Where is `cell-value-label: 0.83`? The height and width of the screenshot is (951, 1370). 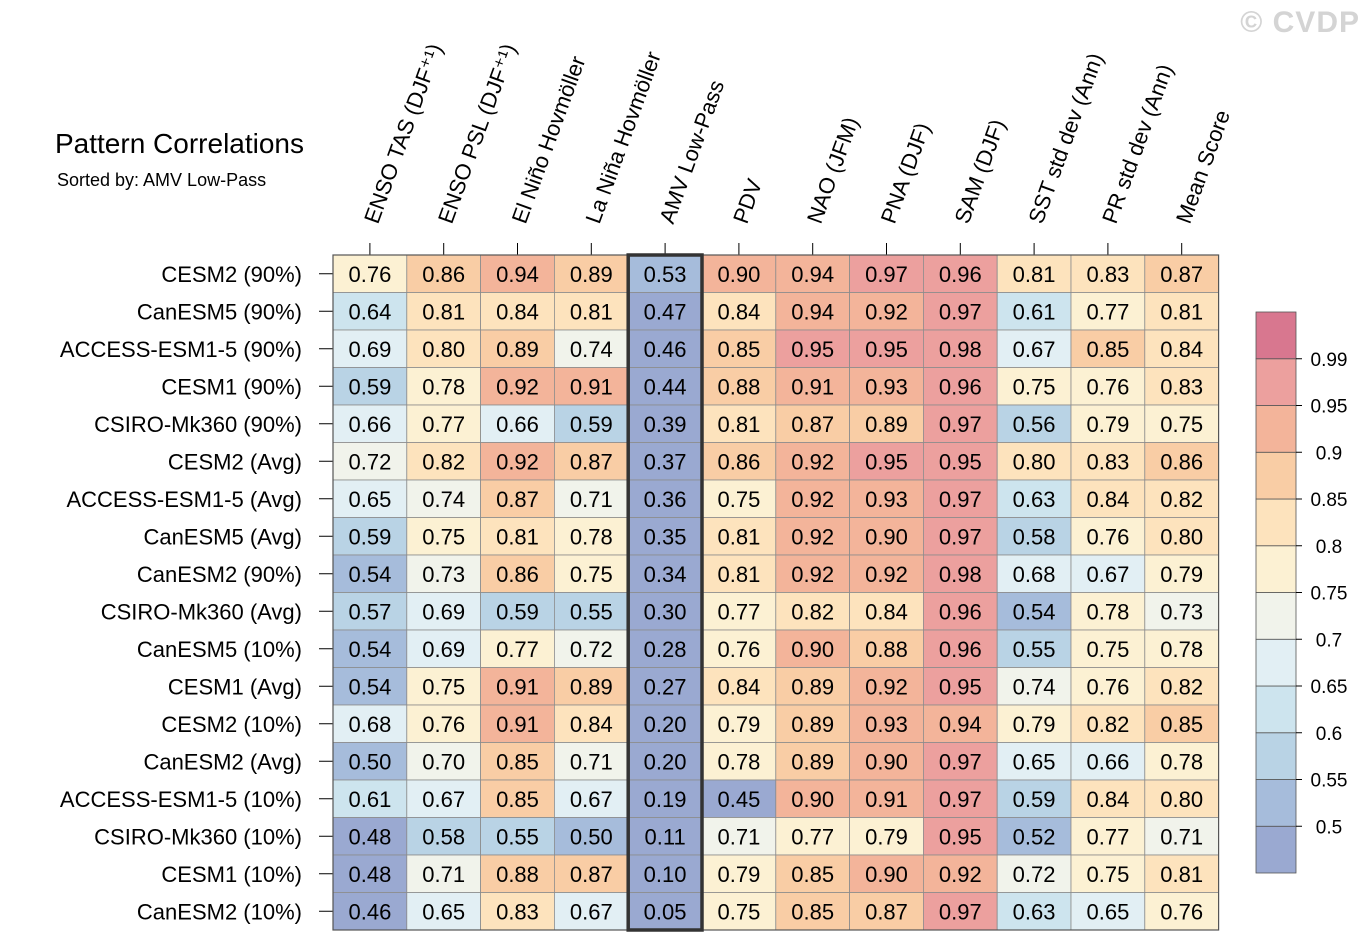
cell-value-label: 0.83 is located at coordinates (1181, 386).